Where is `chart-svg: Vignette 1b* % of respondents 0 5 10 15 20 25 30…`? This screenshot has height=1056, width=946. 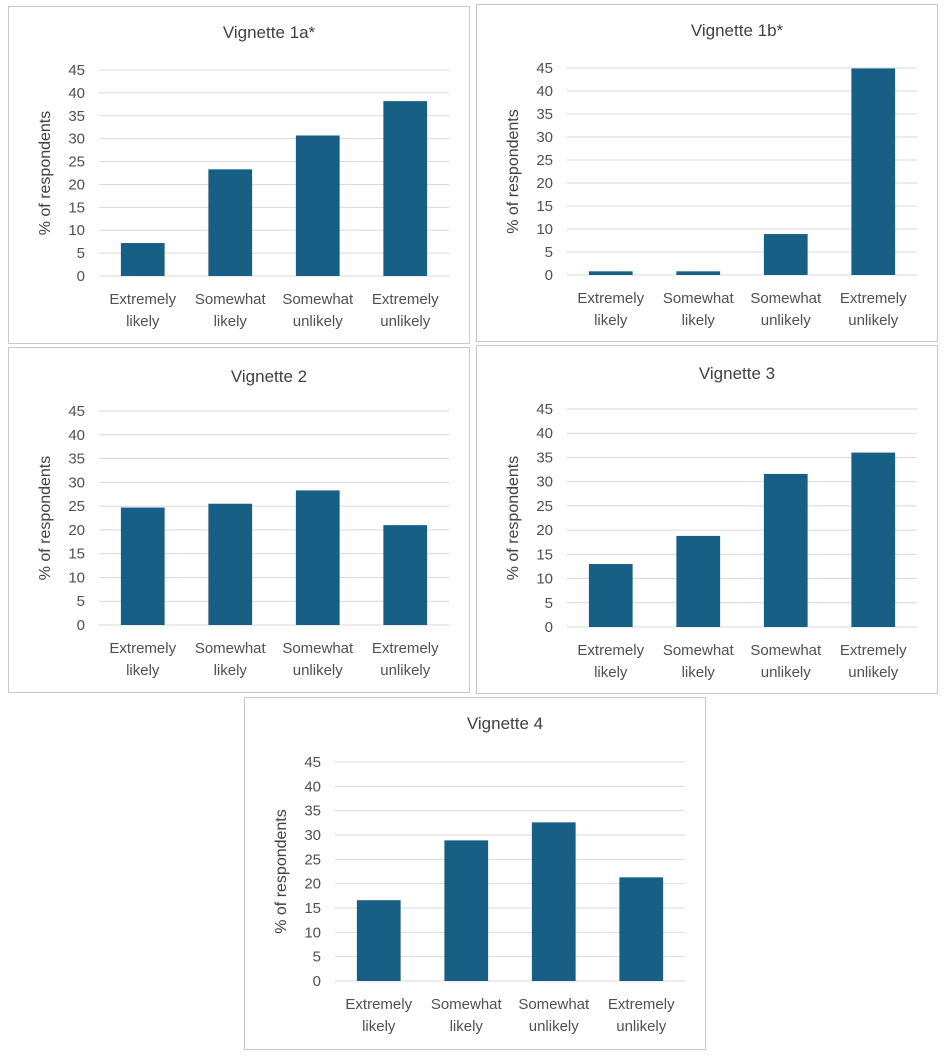
chart-svg: Vignette 1b* % of respondents 0 5 10 15 20 25 30… is located at coordinates (711, 175).